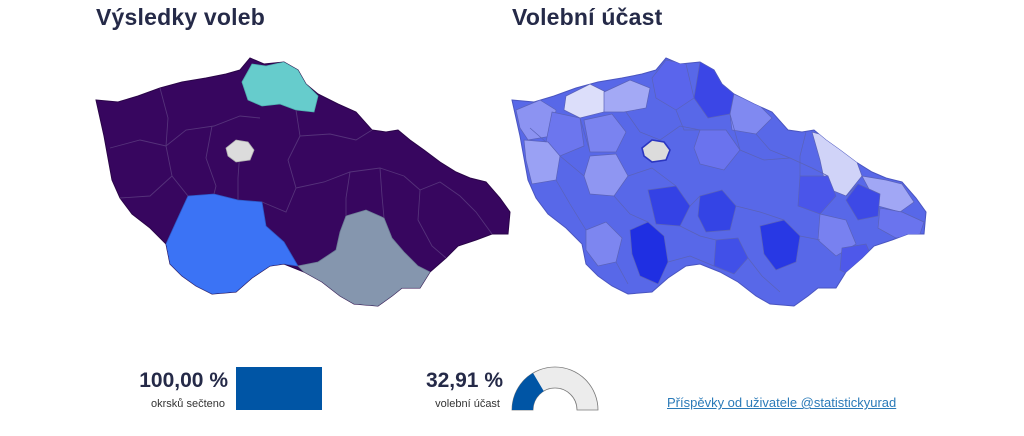  I want to click on turnout-gauge, so click(555, 388).